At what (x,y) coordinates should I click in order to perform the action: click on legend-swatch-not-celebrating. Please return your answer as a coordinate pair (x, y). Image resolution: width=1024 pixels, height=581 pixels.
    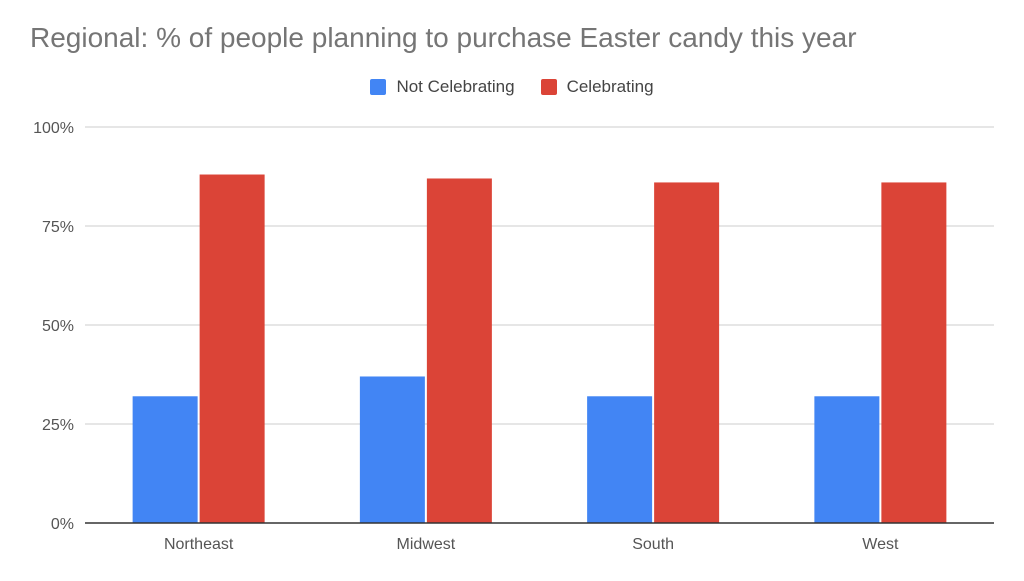
    Looking at the image, I should click on (378, 87).